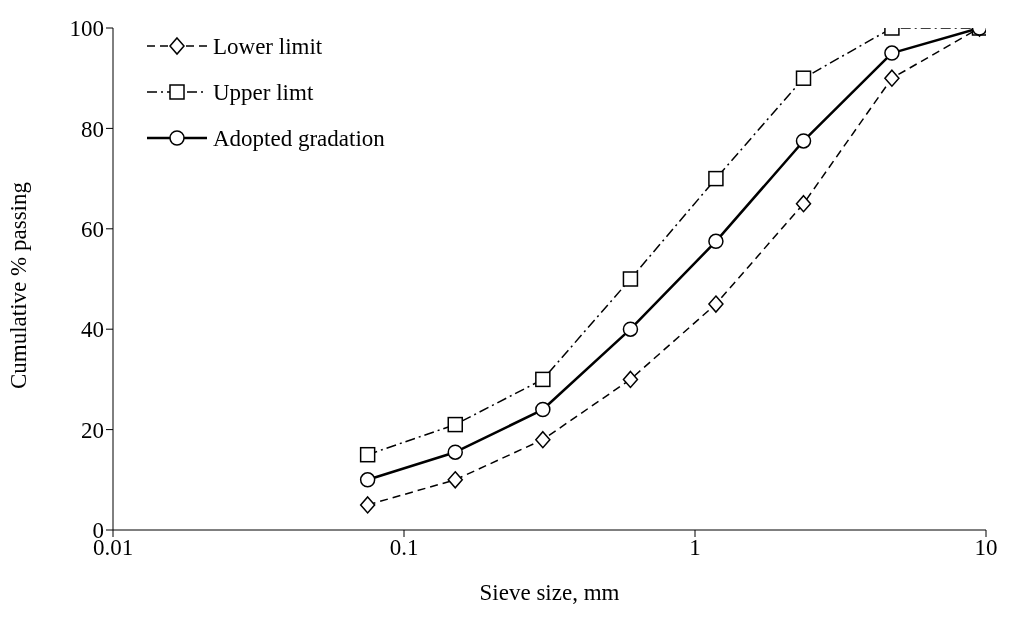 The width and height of the screenshot is (1011, 625). Describe the element at coordinates (695, 548) in the screenshot. I see `x-tick-label: 1` at that location.